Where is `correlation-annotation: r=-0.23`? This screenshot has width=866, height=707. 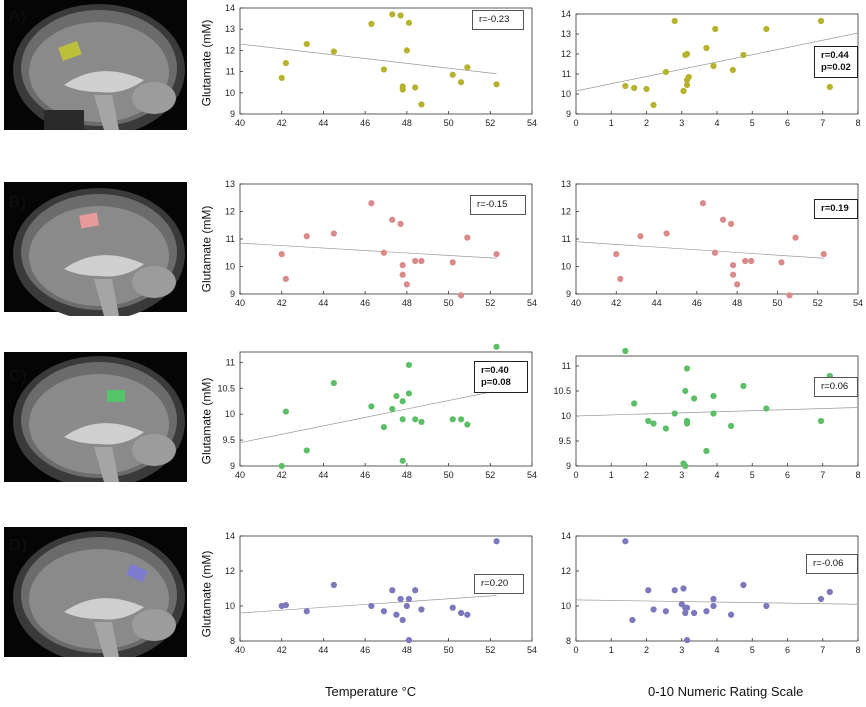 correlation-annotation: r=-0.23 is located at coordinates (498, 20).